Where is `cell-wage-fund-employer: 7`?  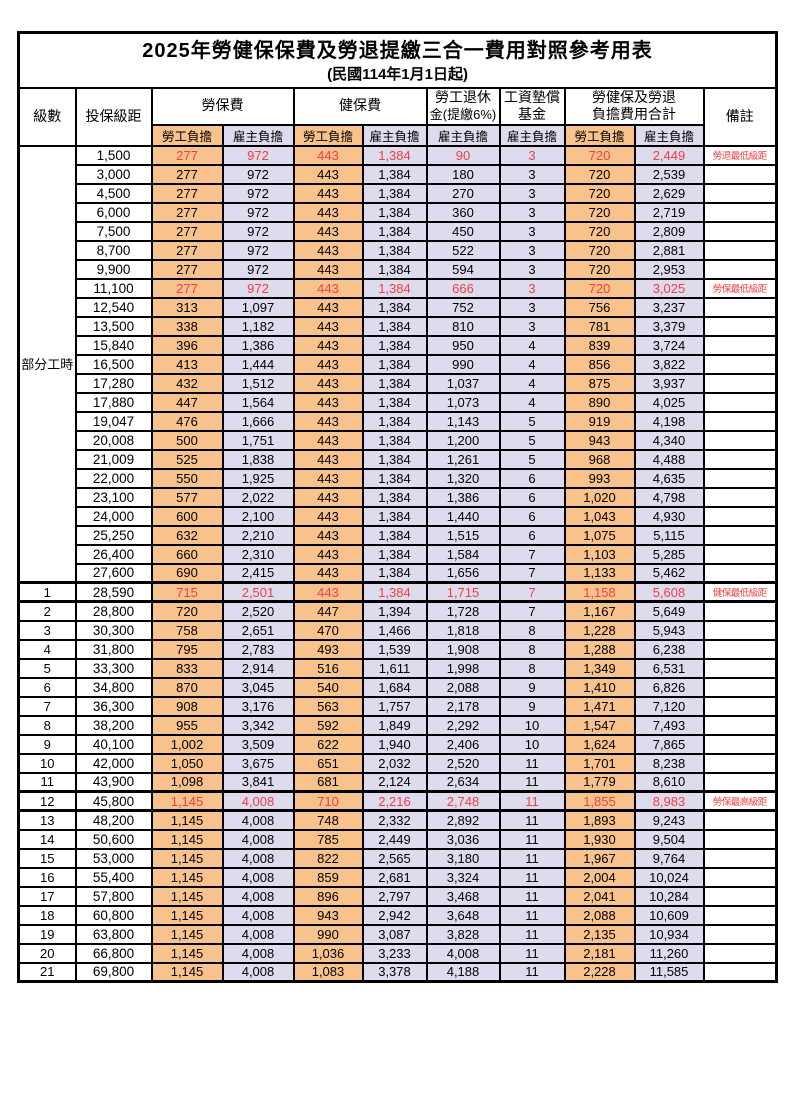
cell-wage-fund-employer: 7 is located at coordinates (532, 573).